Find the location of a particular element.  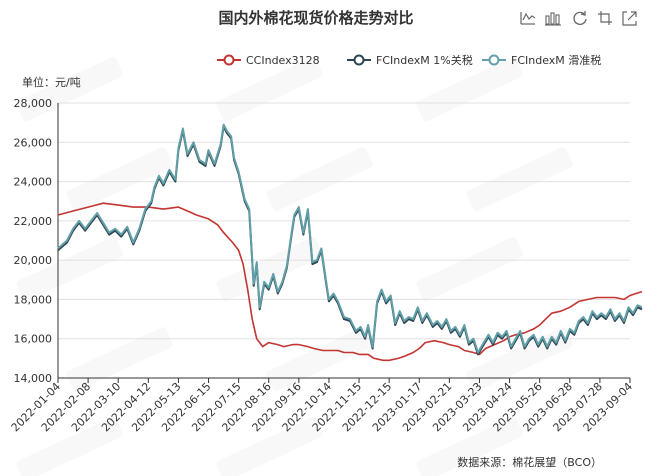

toolbox is located at coordinates (579, 18).